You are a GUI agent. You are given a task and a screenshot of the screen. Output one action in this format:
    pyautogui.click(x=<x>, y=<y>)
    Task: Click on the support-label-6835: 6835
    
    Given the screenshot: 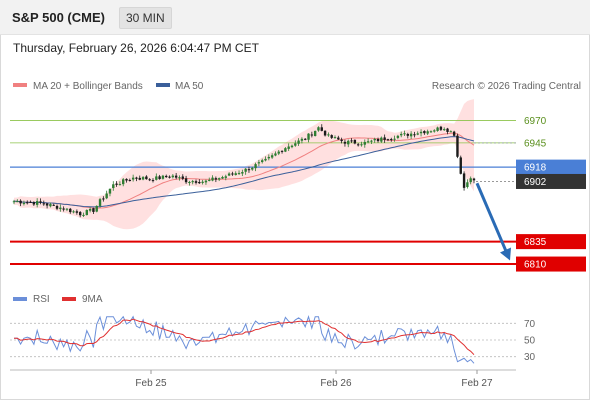 What is the action you would take?
    pyautogui.click(x=535, y=242)
    